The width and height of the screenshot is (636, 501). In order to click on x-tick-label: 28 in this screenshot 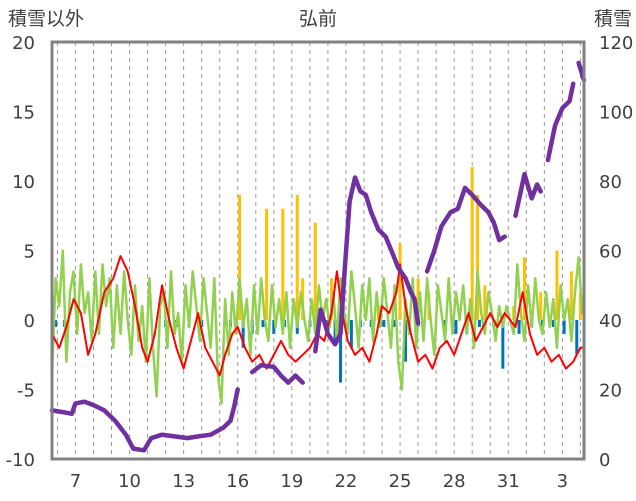, I will do `click(454, 481)`.